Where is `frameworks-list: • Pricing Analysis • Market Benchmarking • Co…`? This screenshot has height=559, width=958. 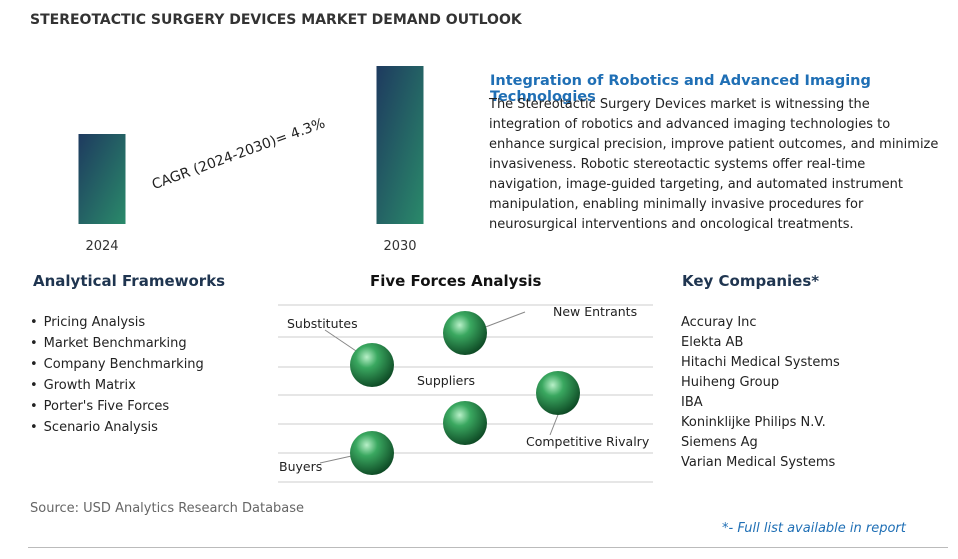 frameworks-list: • Pricing Analysis • Market Benchmarking • Co… is located at coordinates (117, 378).